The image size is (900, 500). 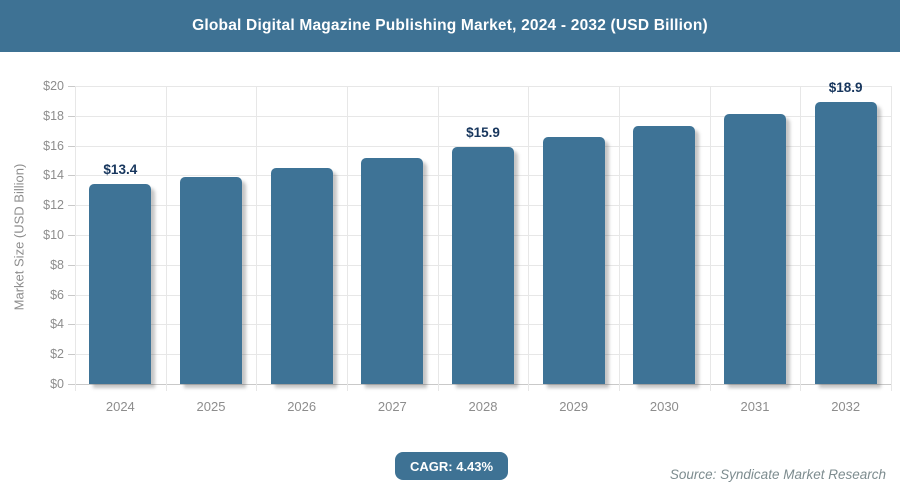 I want to click on bar-2028, so click(x=483, y=265).